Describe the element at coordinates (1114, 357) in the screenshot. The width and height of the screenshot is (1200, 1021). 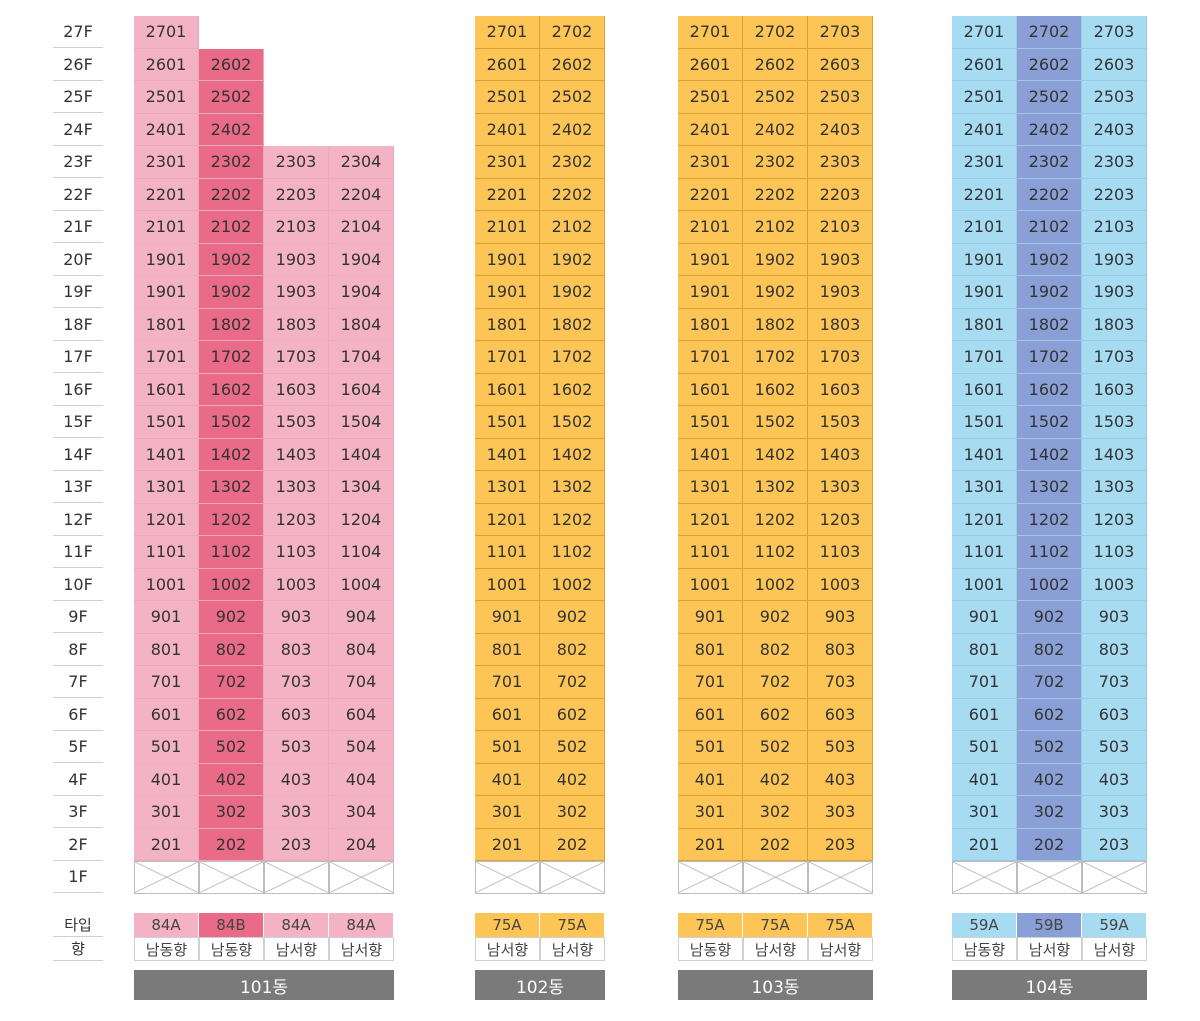
I see `unit-cell: 1703` at that location.